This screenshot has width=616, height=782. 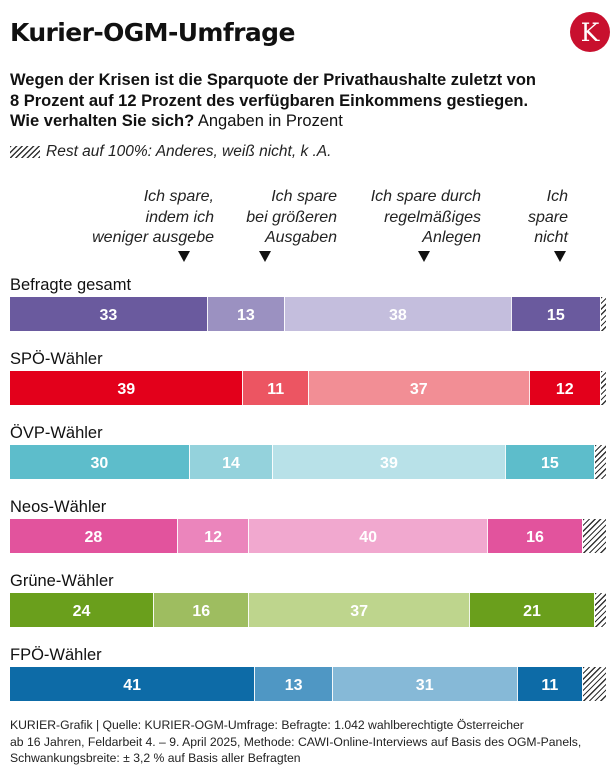 I want to click on column-header-1: Ich spare, indem ich weniger ausgebe, so click(x=153, y=218).